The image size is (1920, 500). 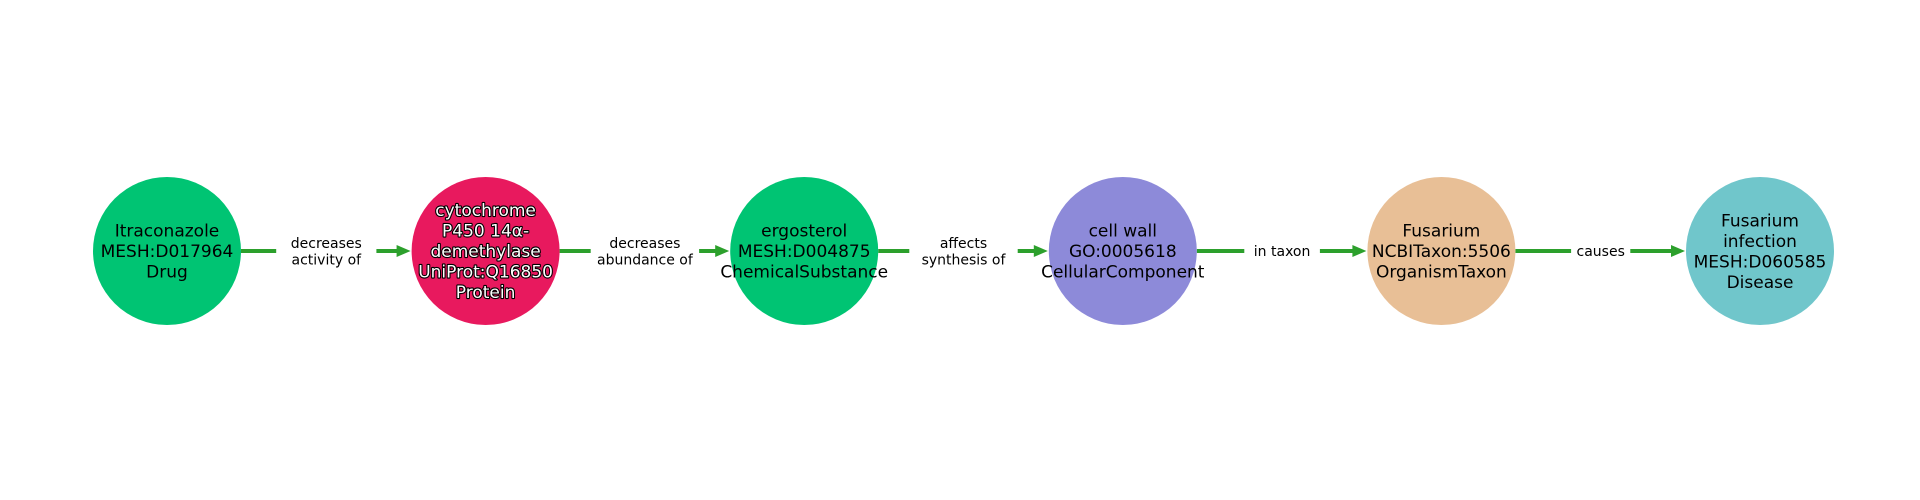 I want to click on edge-label-line: activity of, so click(x=327, y=260).